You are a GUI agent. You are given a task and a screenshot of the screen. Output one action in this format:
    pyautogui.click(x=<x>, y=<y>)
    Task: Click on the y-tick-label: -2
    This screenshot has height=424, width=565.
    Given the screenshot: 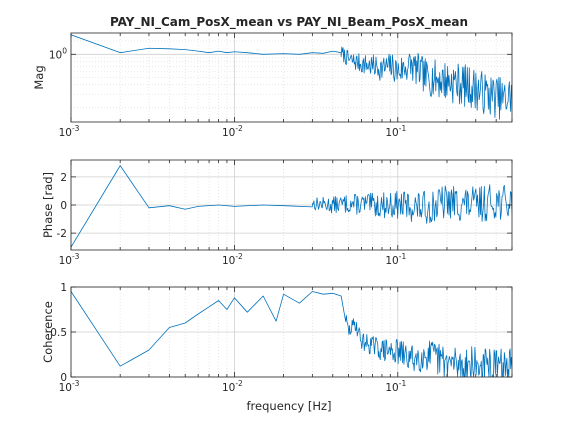 What is the action you would take?
    pyautogui.click(x=62, y=234)
    